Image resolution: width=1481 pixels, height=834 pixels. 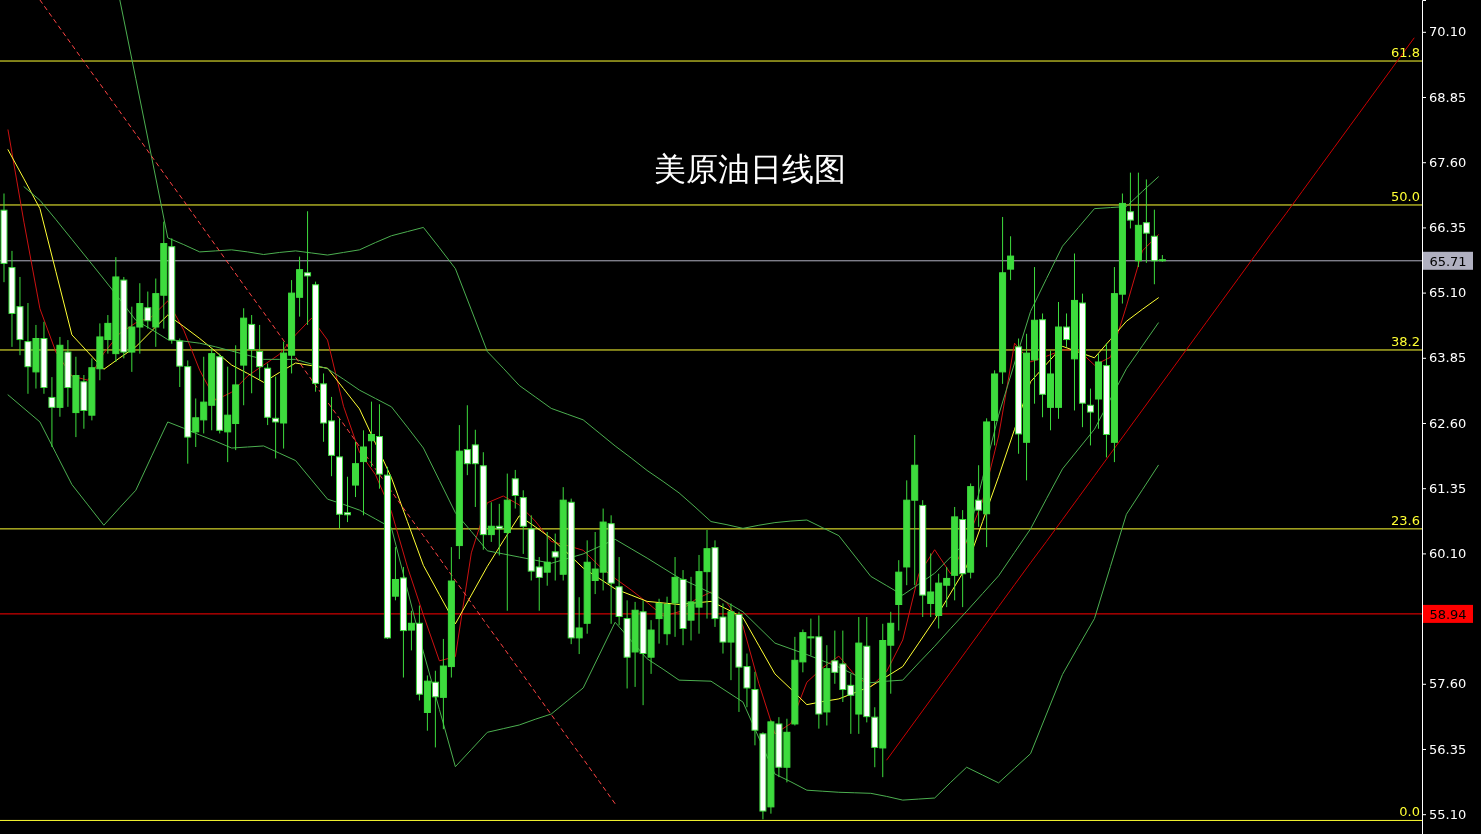 I want to click on ref-line-label: 58.94, so click(x=1448, y=614).